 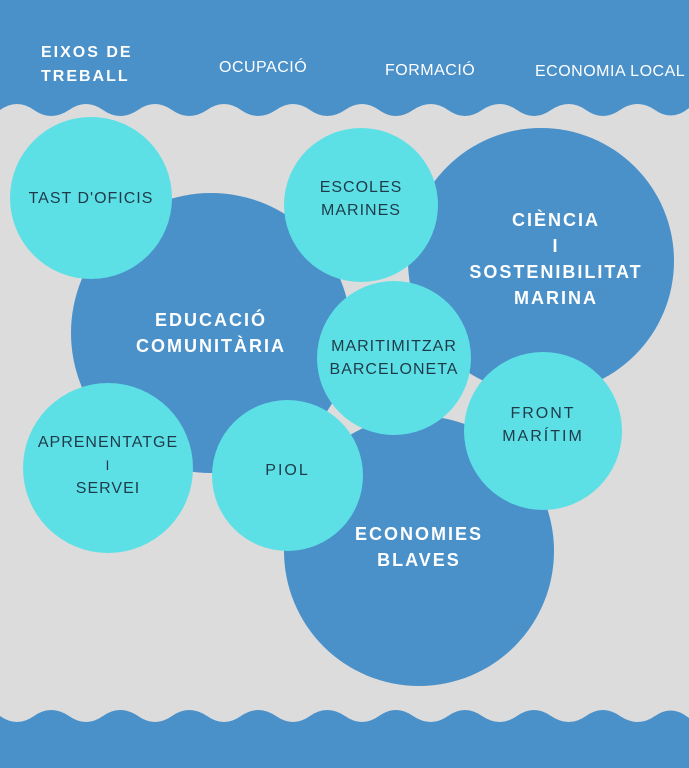 I want to click on label-line: ESCOLES, so click(x=361, y=187).